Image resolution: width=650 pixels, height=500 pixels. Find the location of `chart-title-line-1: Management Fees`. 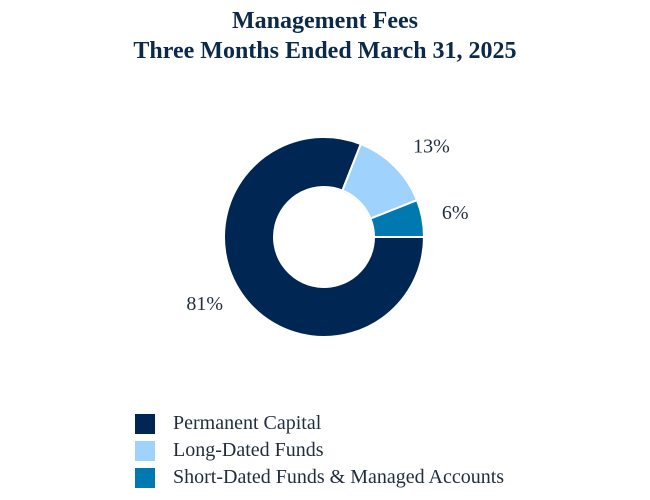

chart-title-line-1: Management Fees is located at coordinates (325, 21).